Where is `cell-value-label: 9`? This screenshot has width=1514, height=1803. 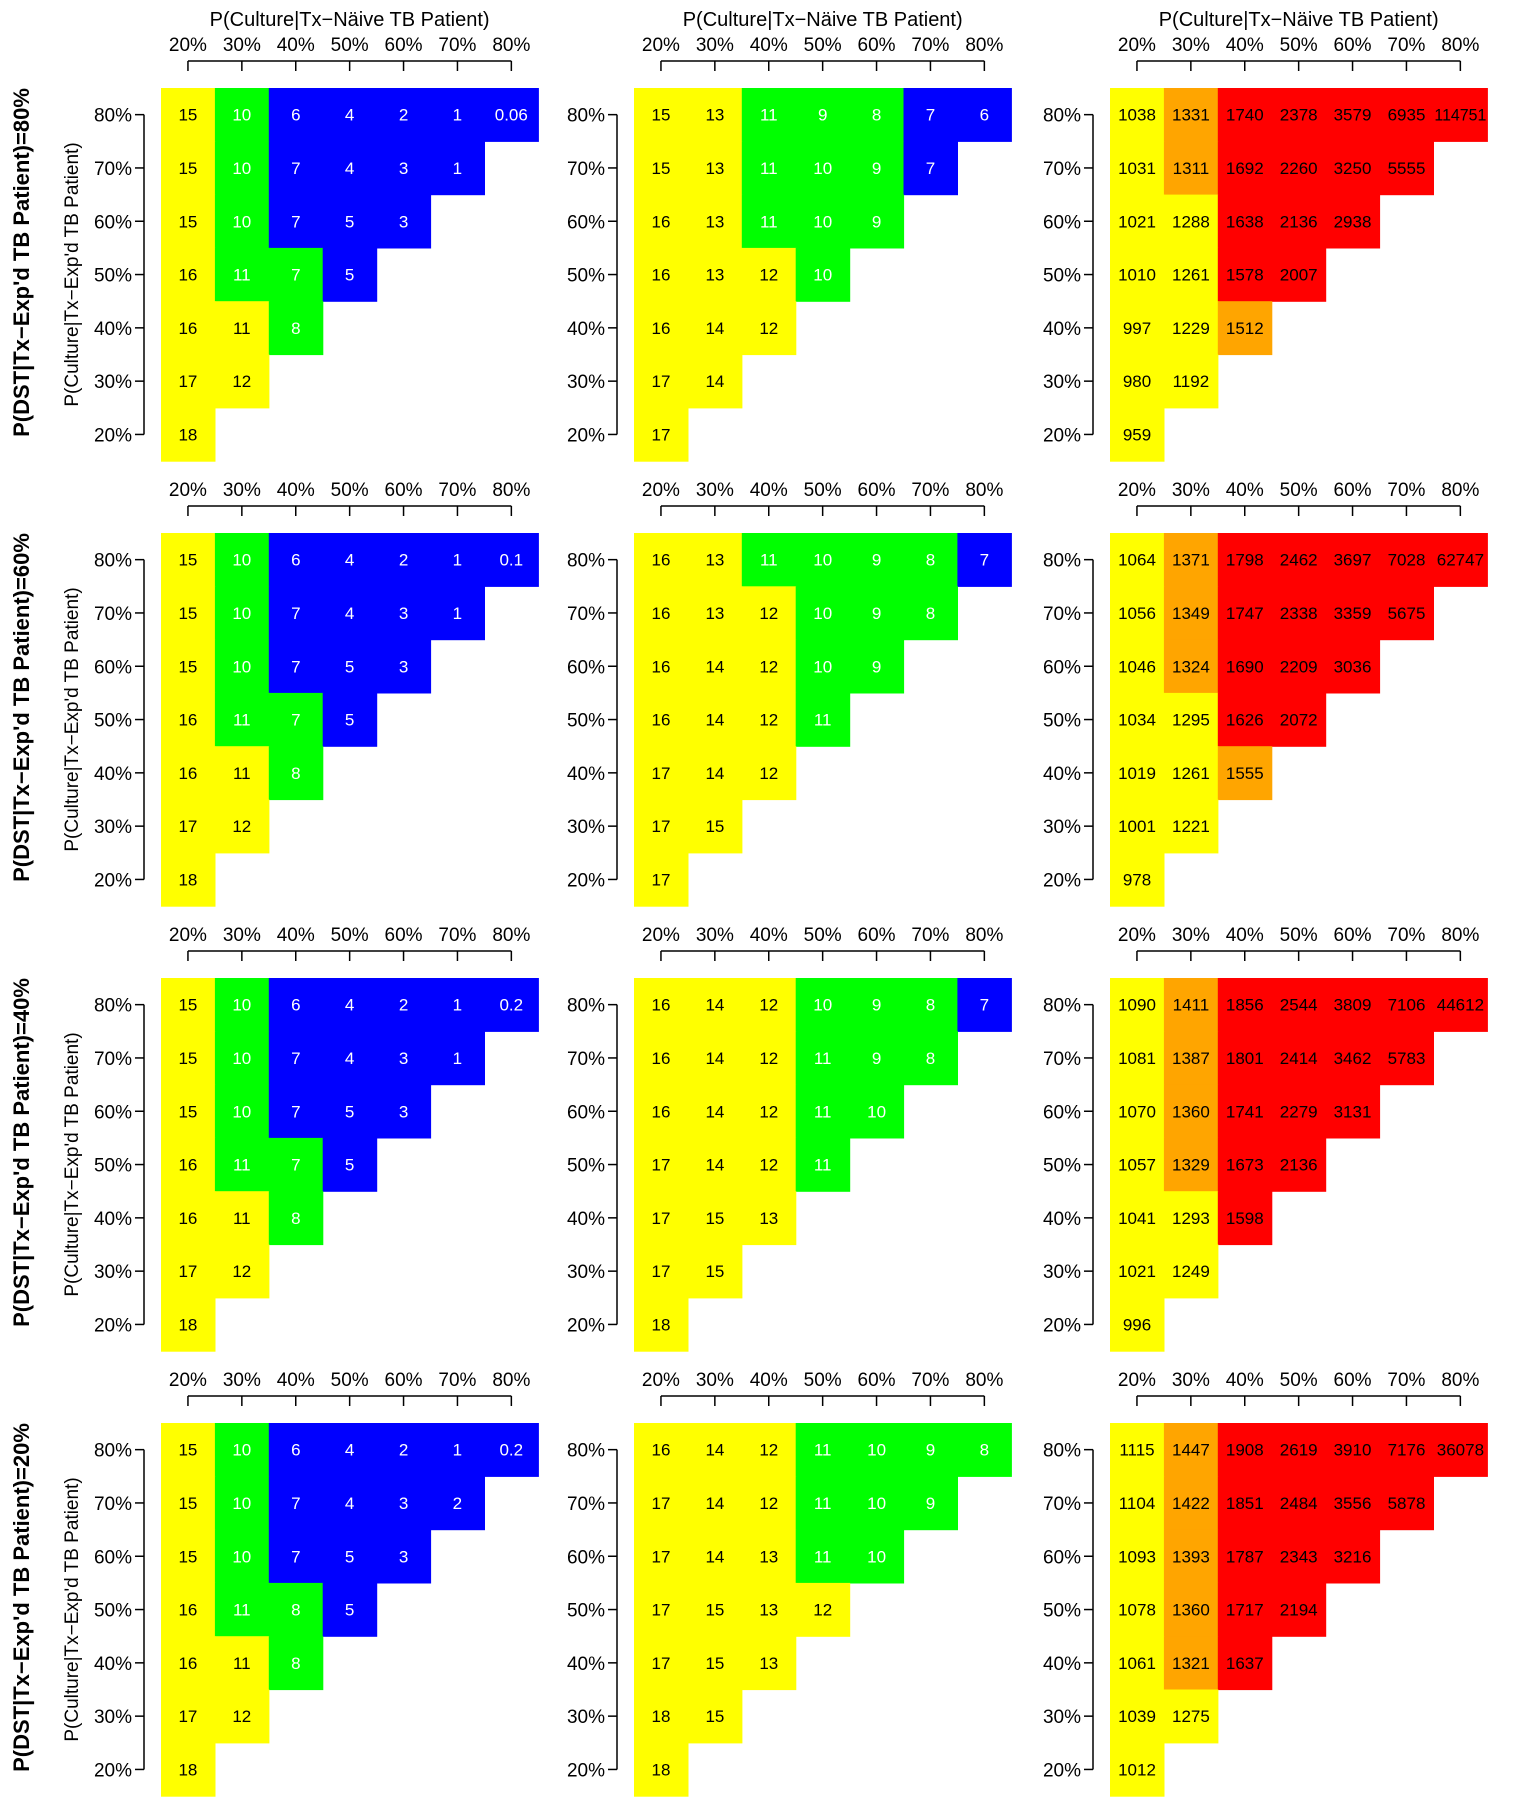 cell-value-label: 9 is located at coordinates (876, 666).